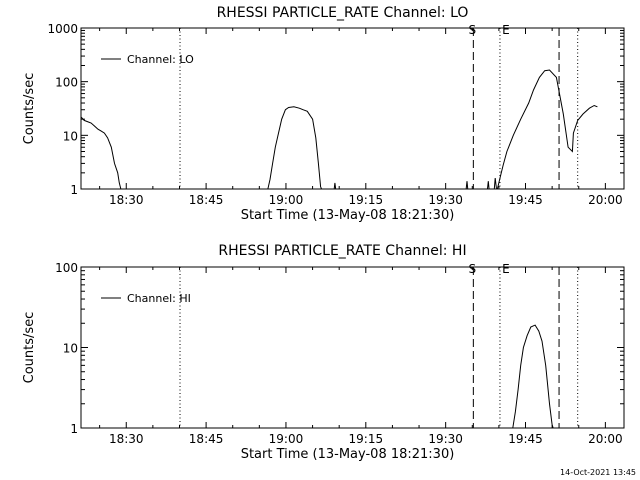 Image resolution: width=640 pixels, height=480 pixels. Describe the element at coordinates (366, 439) in the screenshot. I see `panel-2-xtick-label: 19:15` at that location.